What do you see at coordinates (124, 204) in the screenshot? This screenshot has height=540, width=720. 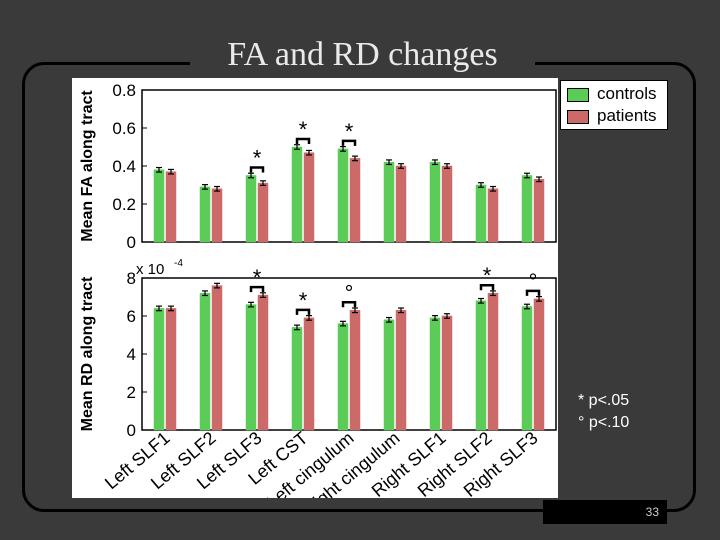 I see `fa-ytick-label: 0.2` at bounding box center [124, 204].